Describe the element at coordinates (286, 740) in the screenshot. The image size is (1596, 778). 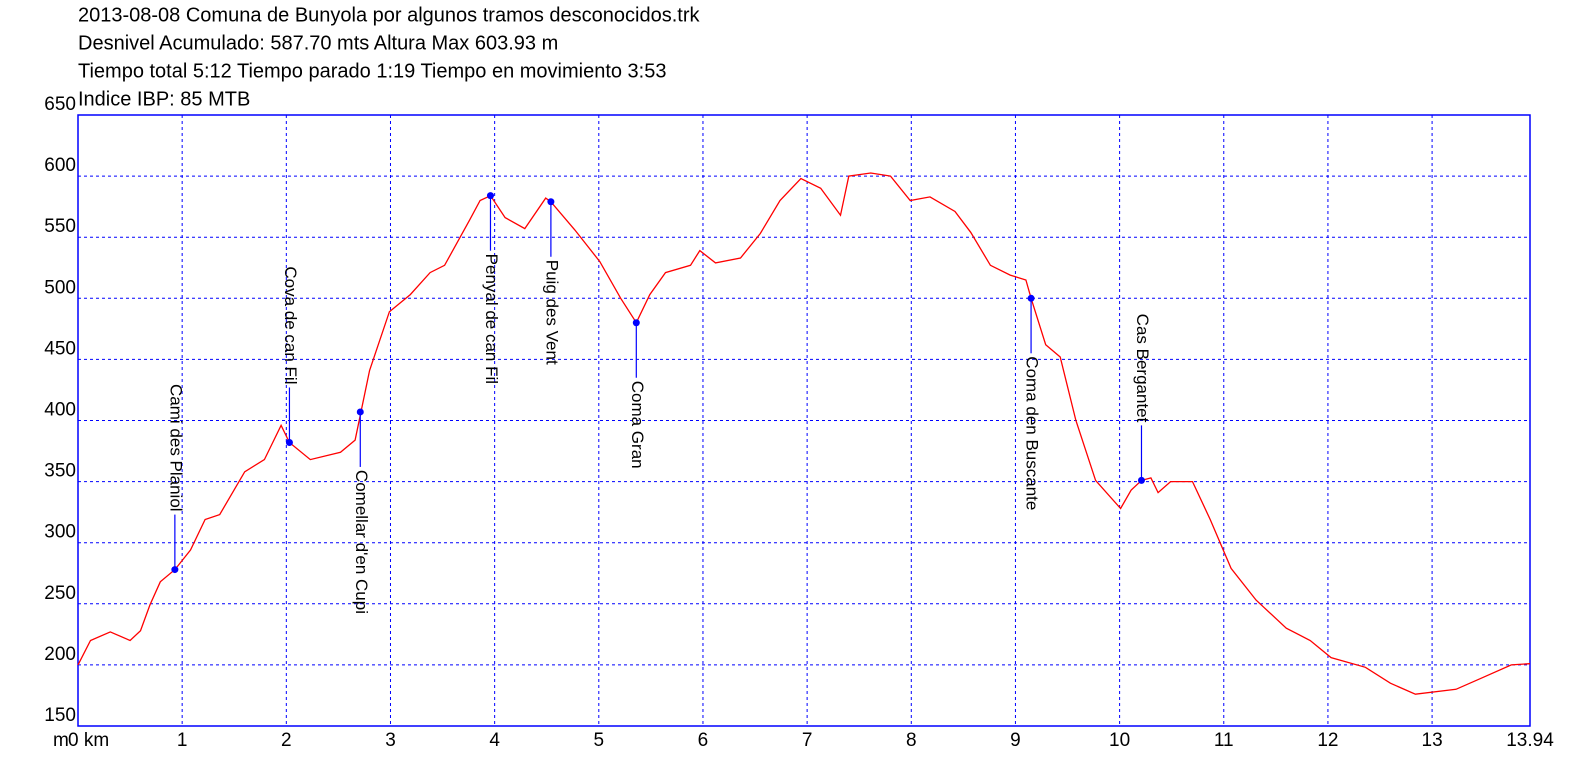
I see `x-tick-label: 2` at that location.